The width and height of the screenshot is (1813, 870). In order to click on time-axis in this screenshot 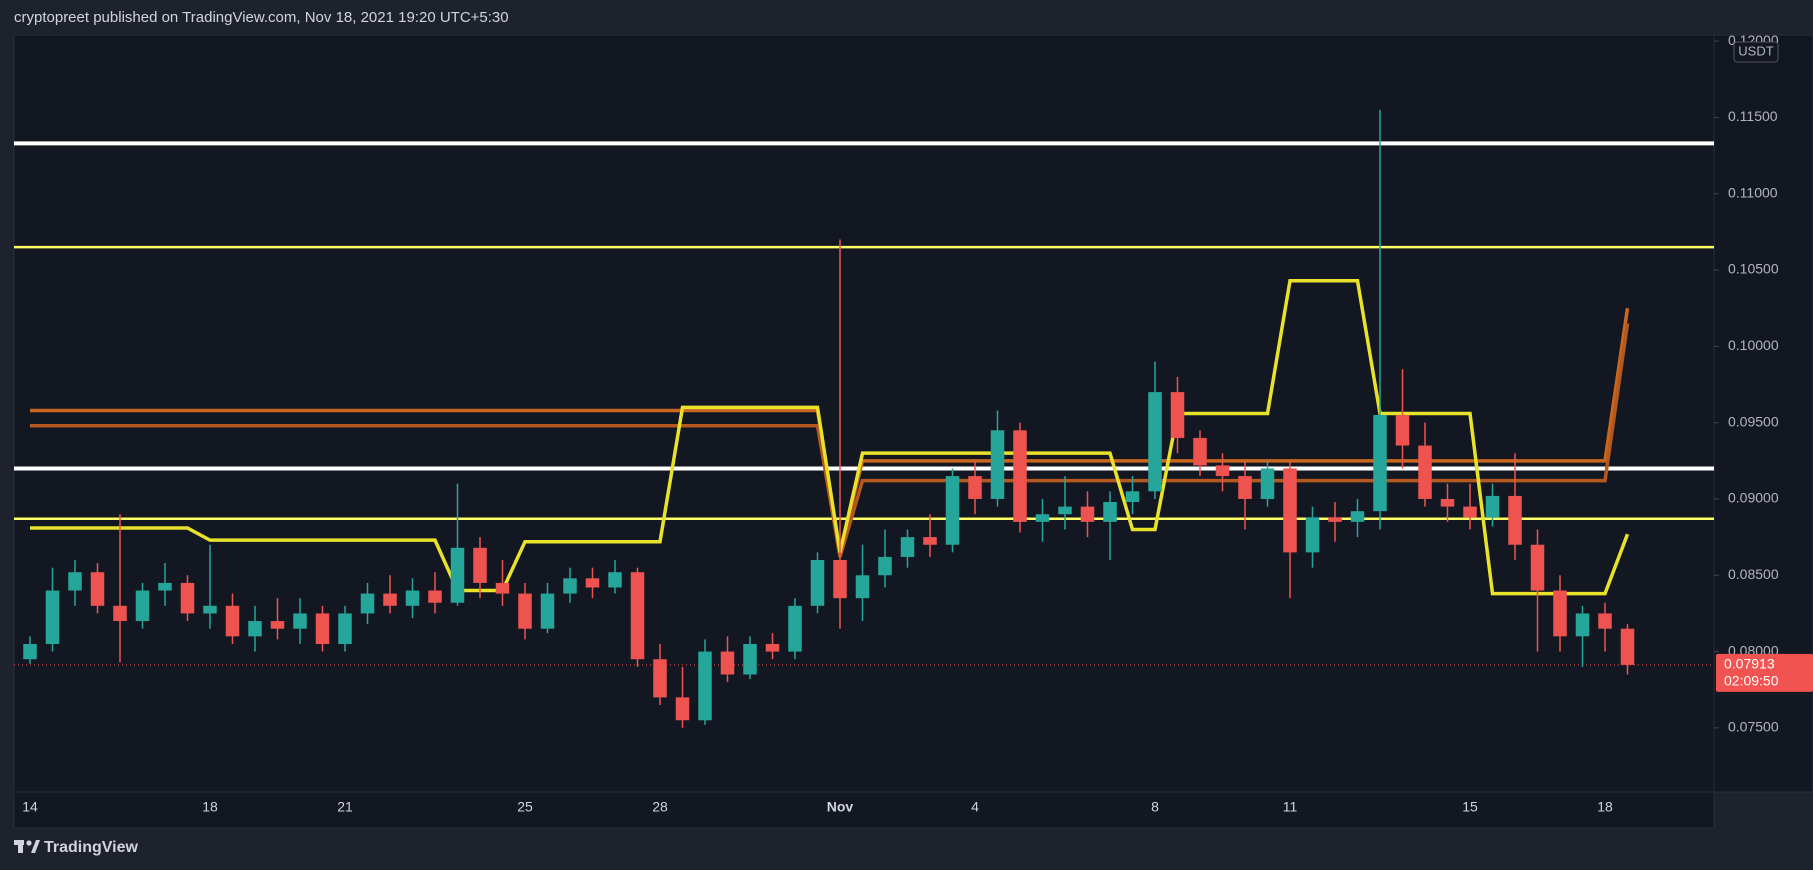, I will do `click(864, 810)`.